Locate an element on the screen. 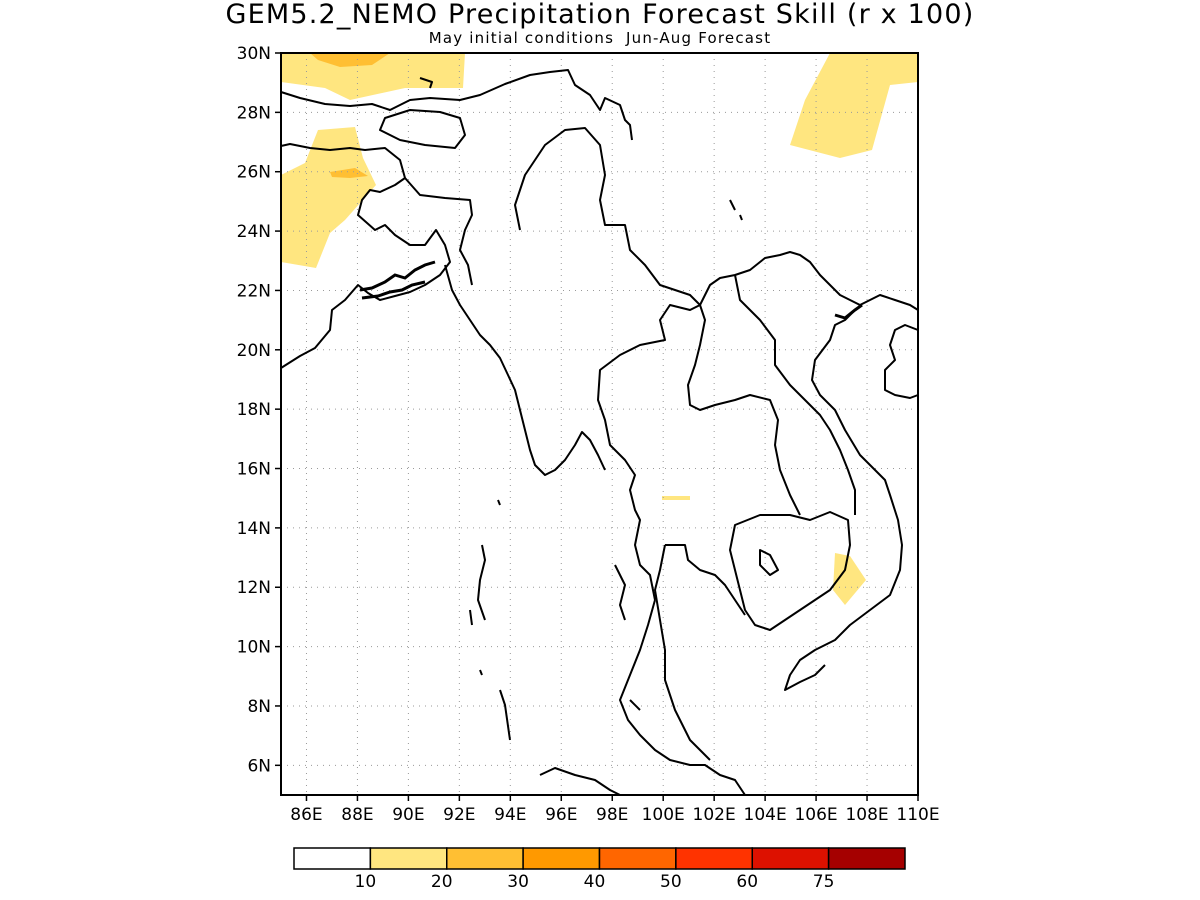 The height and width of the screenshot is (900, 1200). coastline-west is located at coordinates (365, 256).